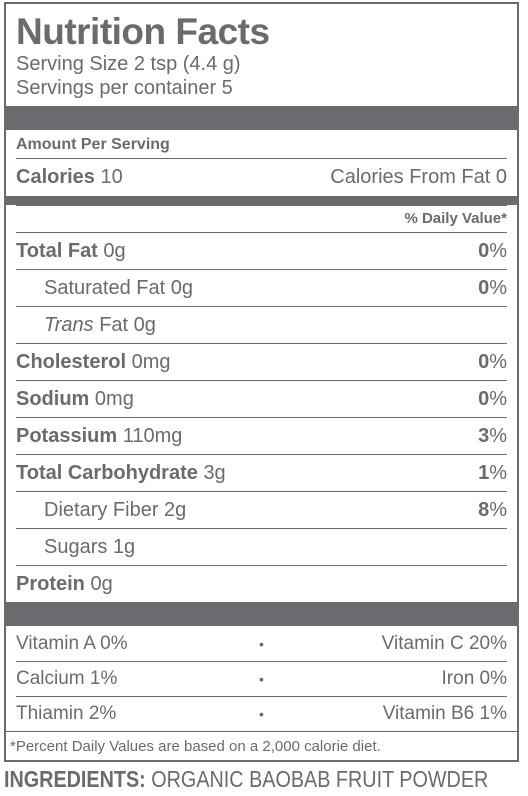 The height and width of the screenshot is (796, 528). I want to click on calories-number: 10, so click(111, 177).